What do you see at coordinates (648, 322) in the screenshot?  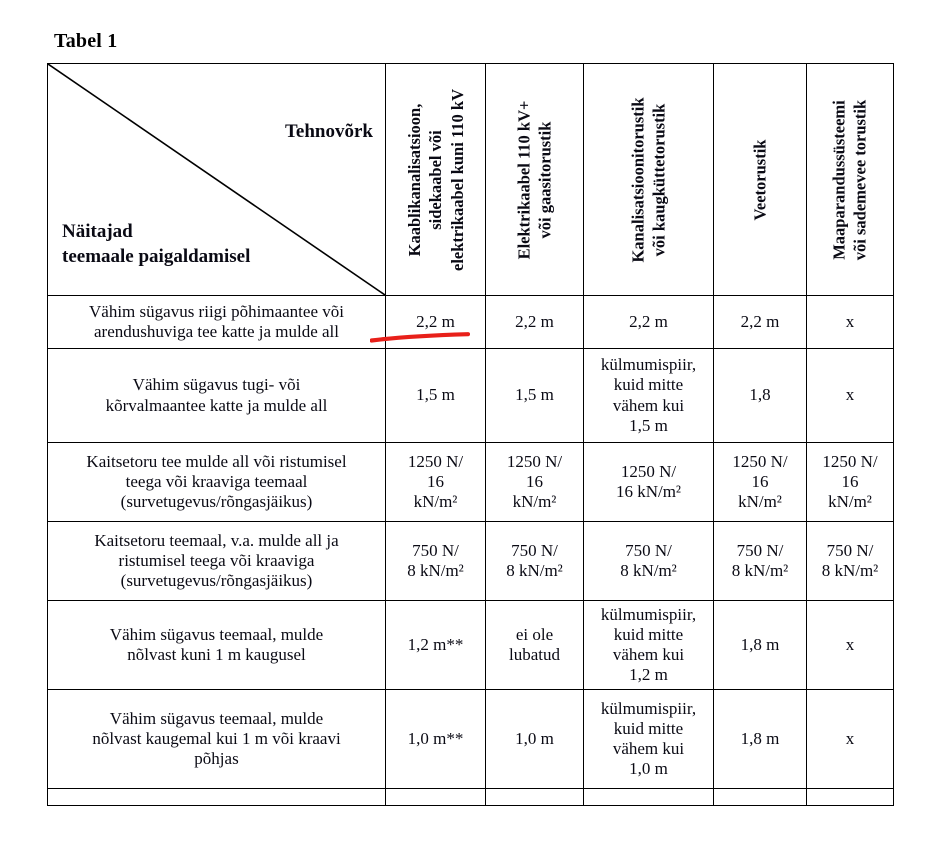 I see `cell-r1-kanalisatsioon: 2,2 m` at bounding box center [648, 322].